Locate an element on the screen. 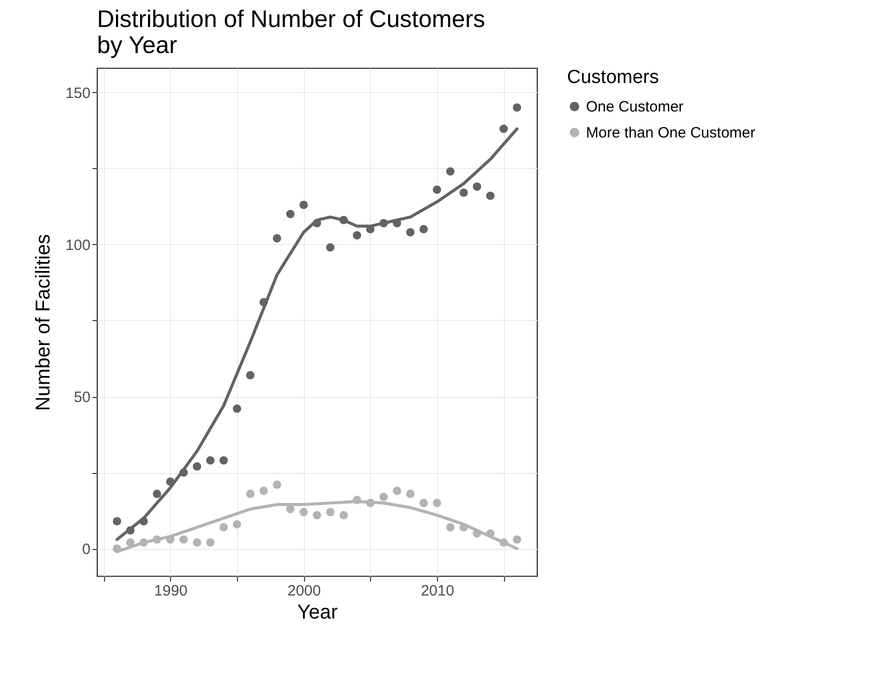  y-tick-label: 0 is located at coordinates (86, 549).